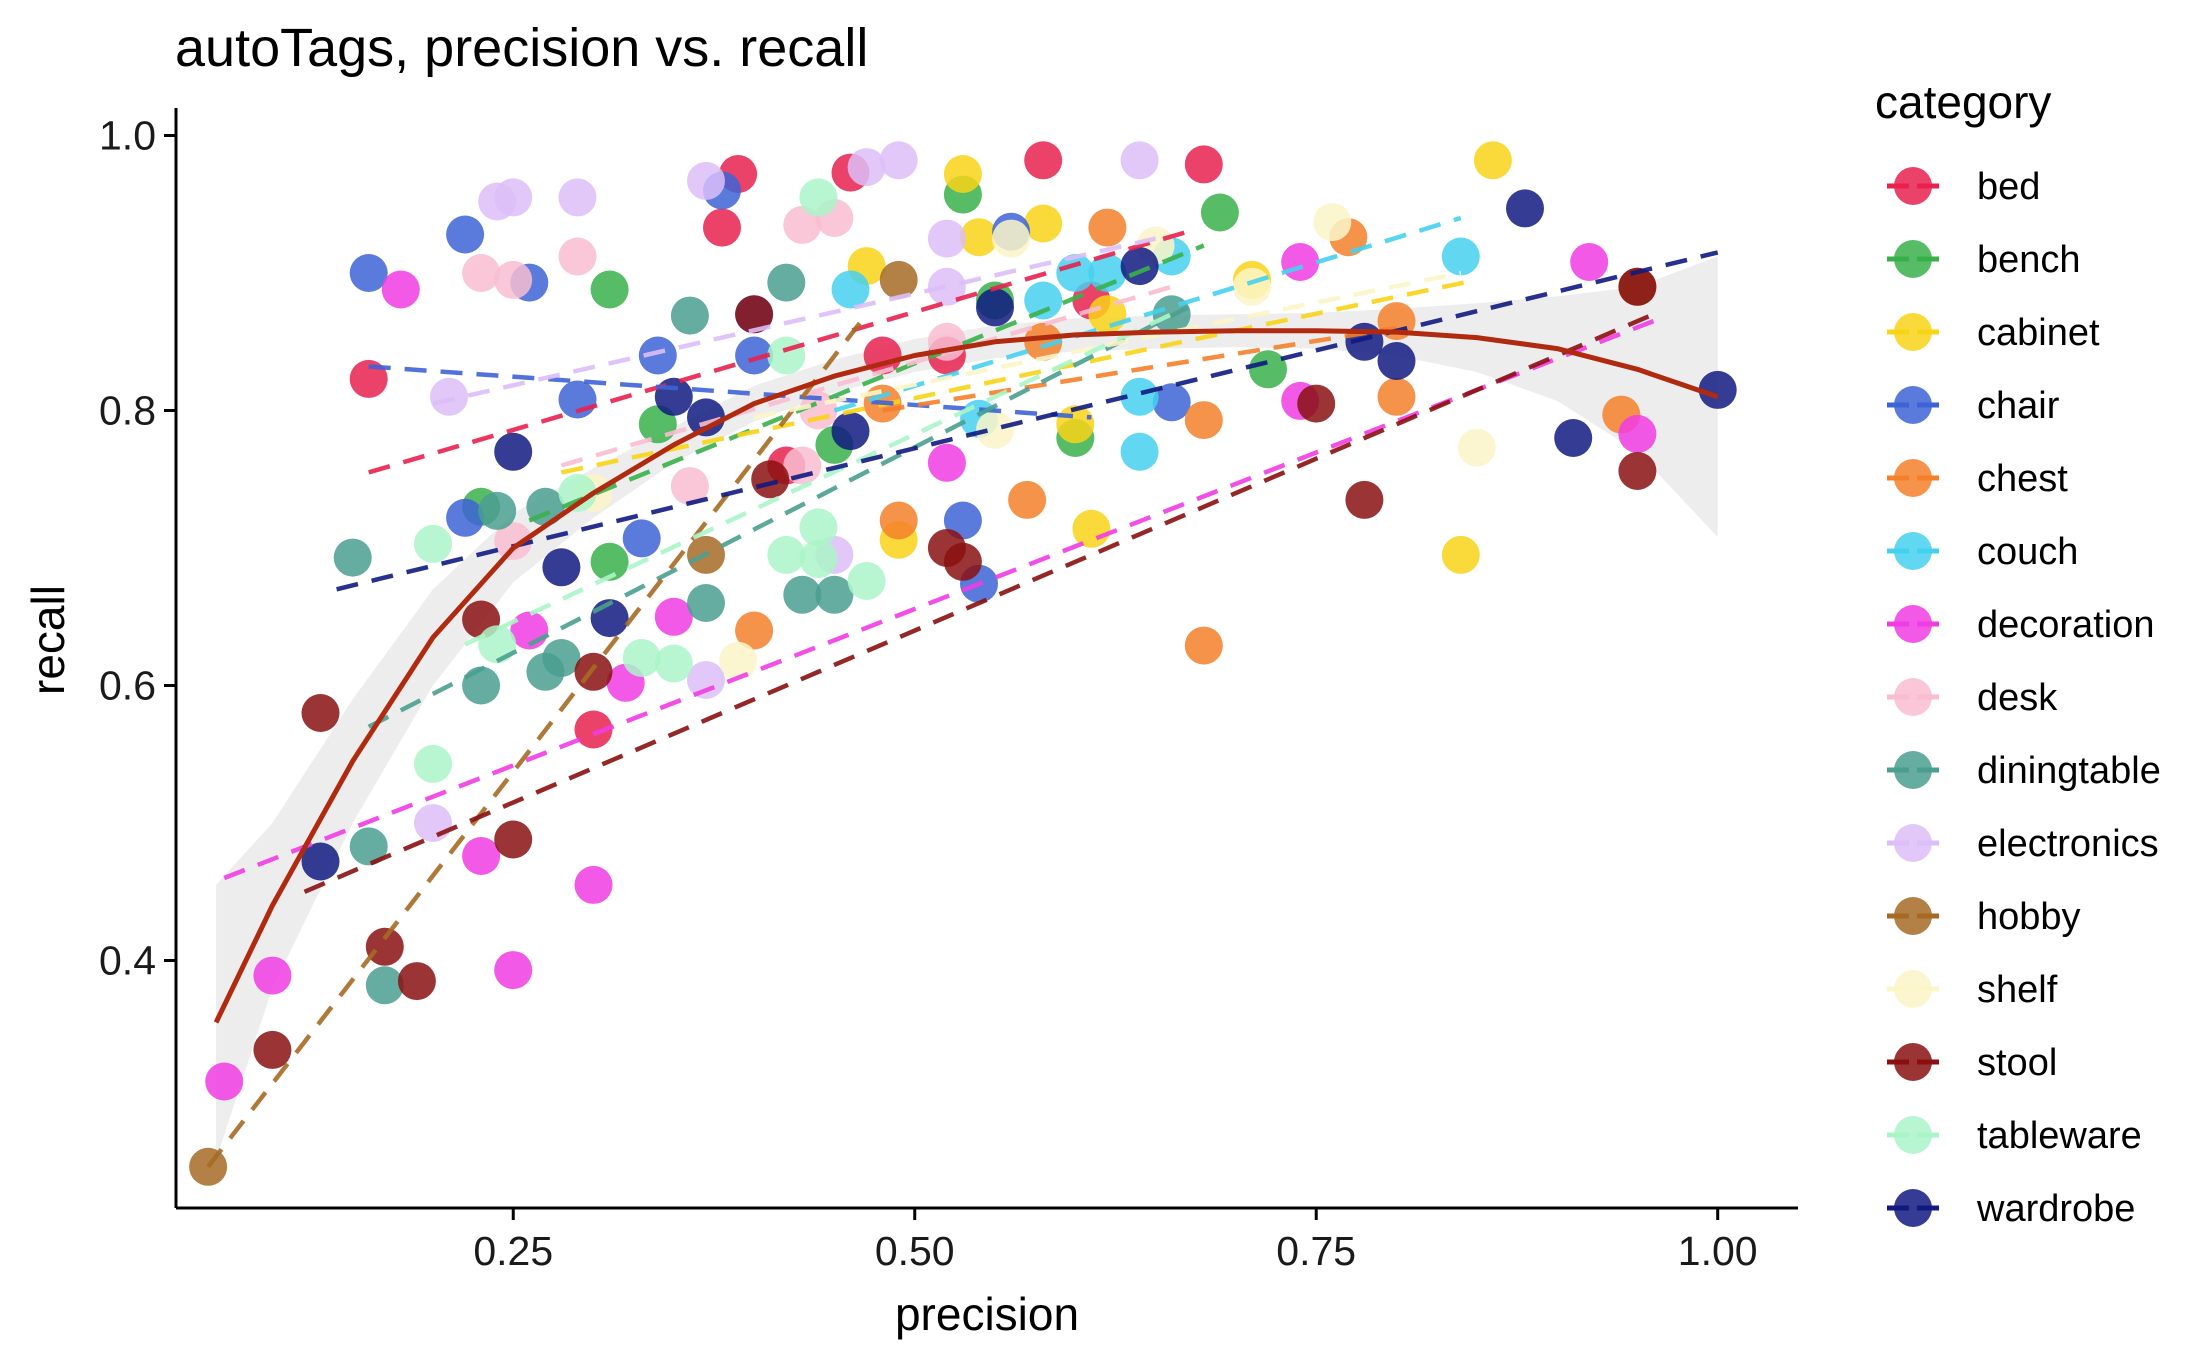  I want to click on legend-item-shelf: shelf, so click(1972, 990).